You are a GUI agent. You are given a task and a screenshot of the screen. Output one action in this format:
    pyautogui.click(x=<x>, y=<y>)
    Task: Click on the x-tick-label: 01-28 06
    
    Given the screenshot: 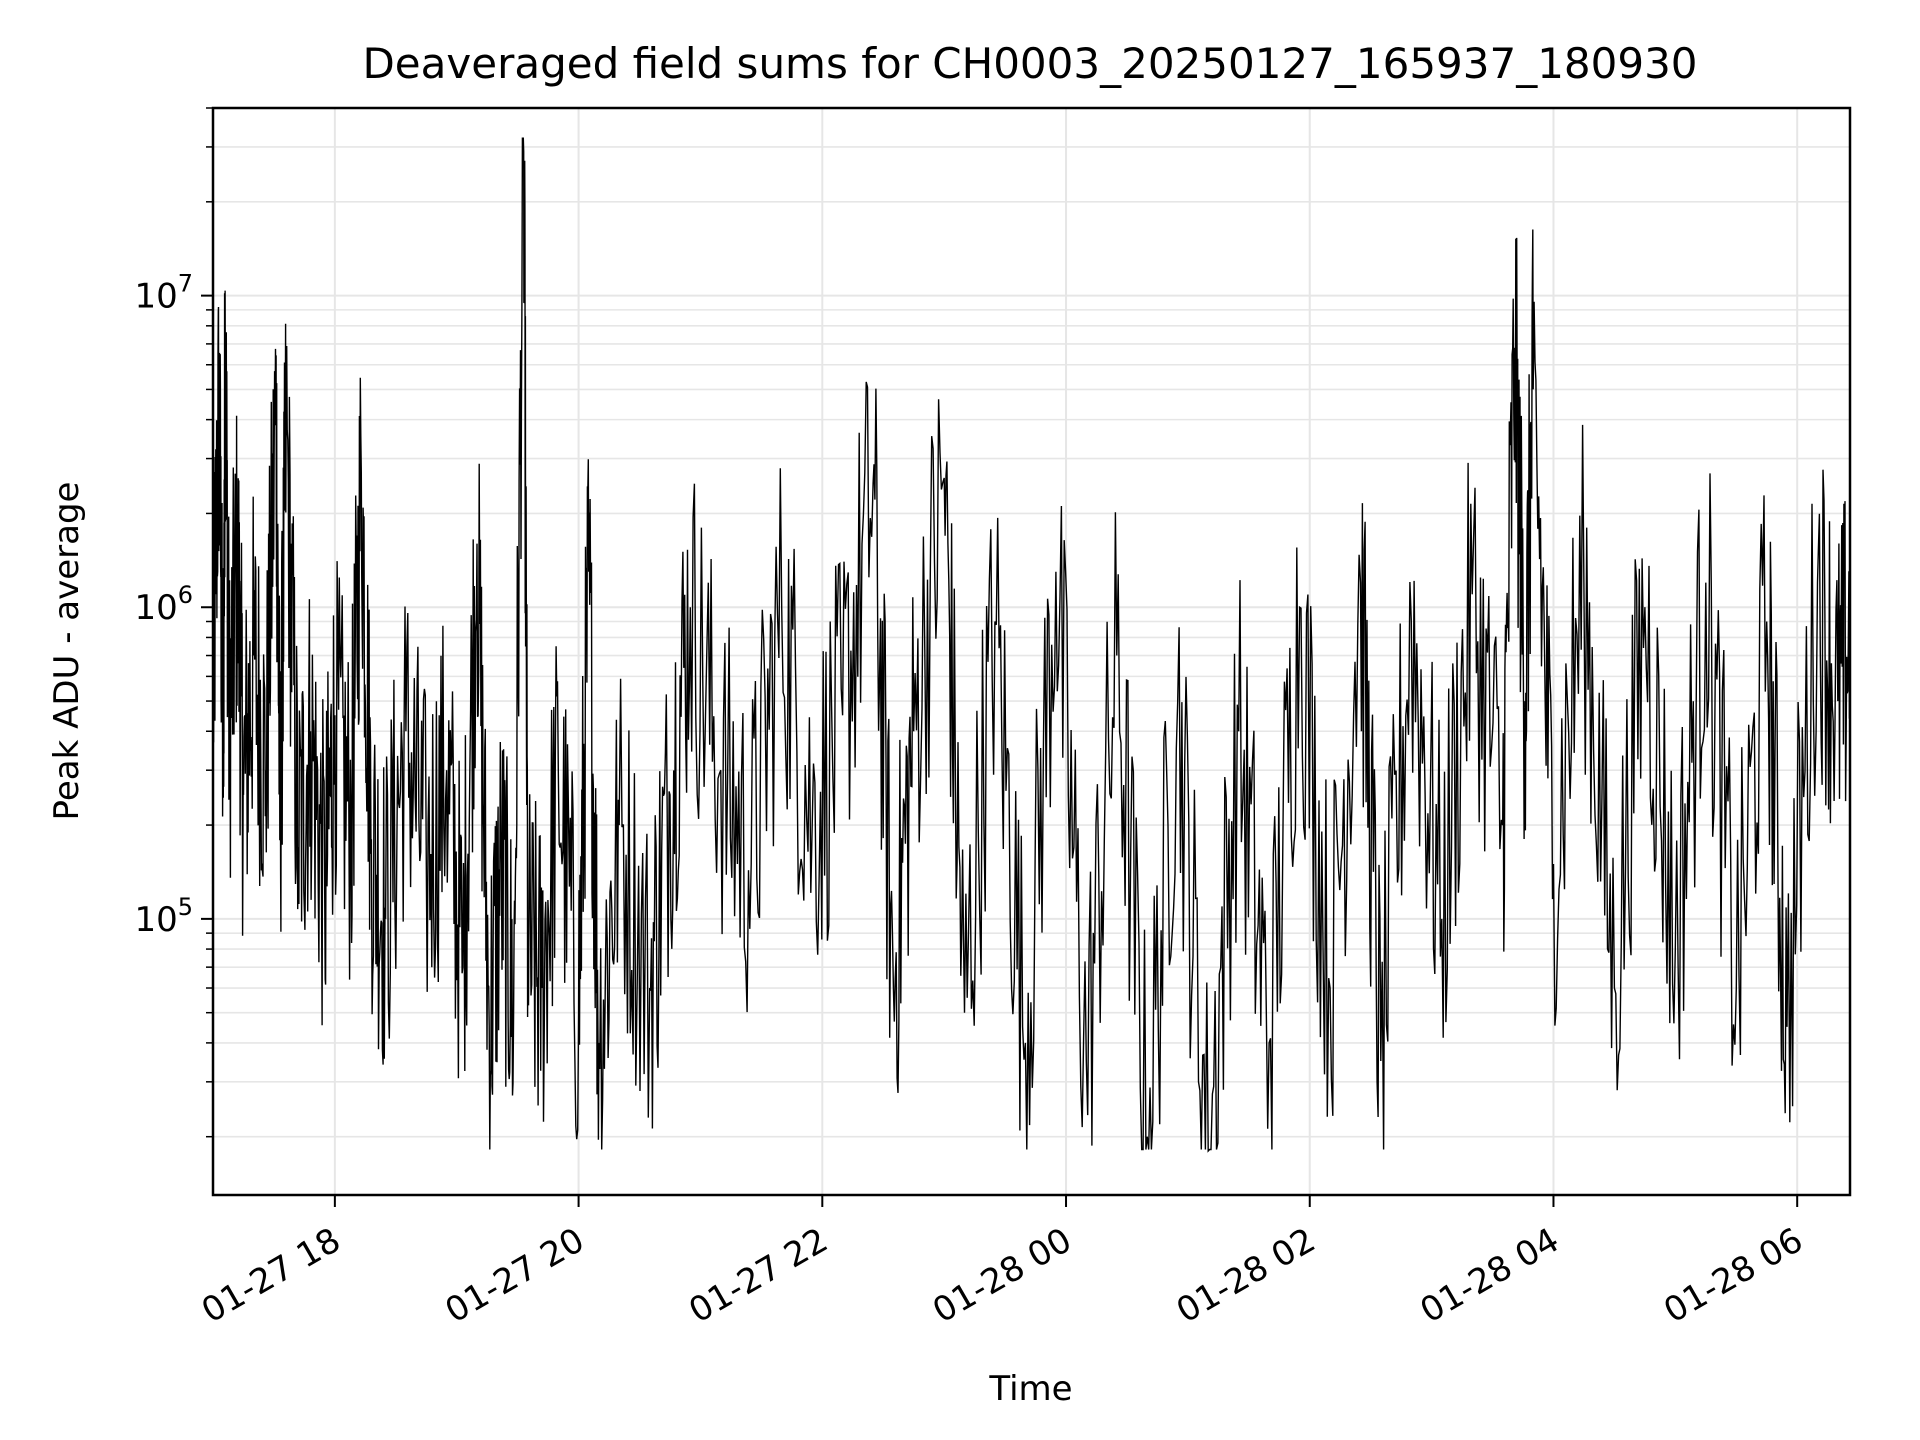 What is the action you would take?
    pyautogui.click(x=1733, y=1275)
    